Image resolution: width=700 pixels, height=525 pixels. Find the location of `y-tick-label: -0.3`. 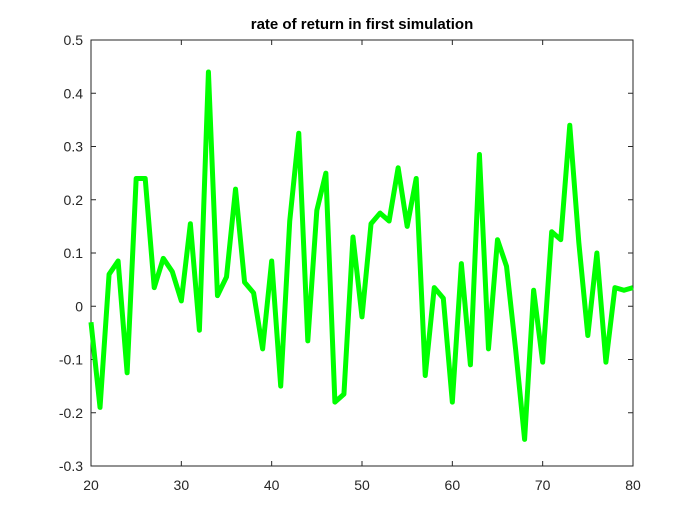

y-tick-label: -0.3 is located at coordinates (71, 466).